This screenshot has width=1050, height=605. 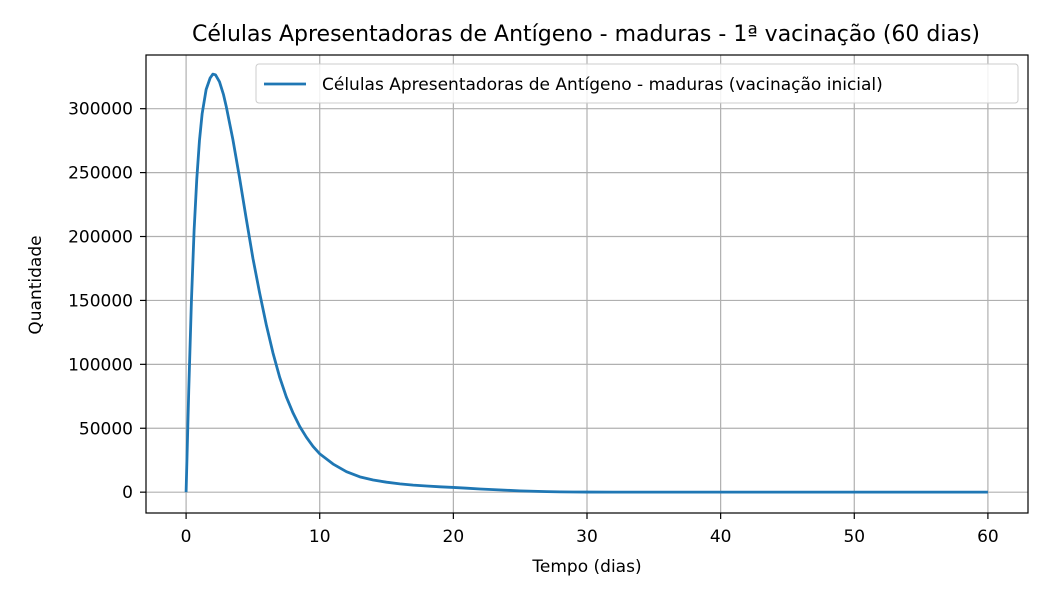 What do you see at coordinates (721, 537) in the screenshot?
I see `x-tick-label: 40` at bounding box center [721, 537].